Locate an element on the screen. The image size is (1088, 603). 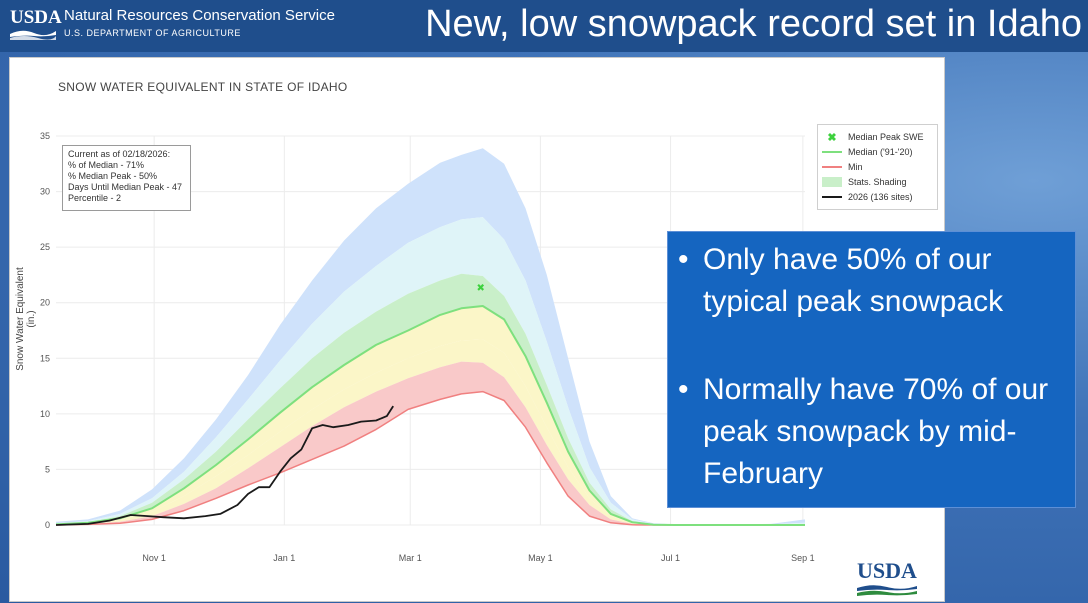
legend-item-shading: Stats. Shading is located at coordinates (864, 182).